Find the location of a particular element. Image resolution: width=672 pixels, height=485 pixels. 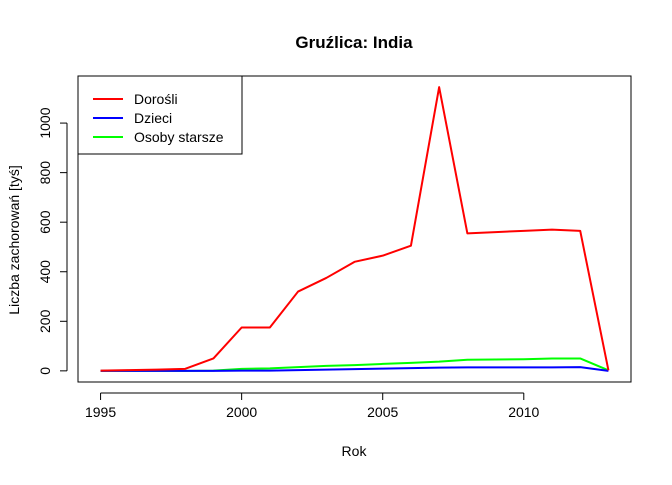

legend-item-dzieci: Dzieci is located at coordinates (132, 118).